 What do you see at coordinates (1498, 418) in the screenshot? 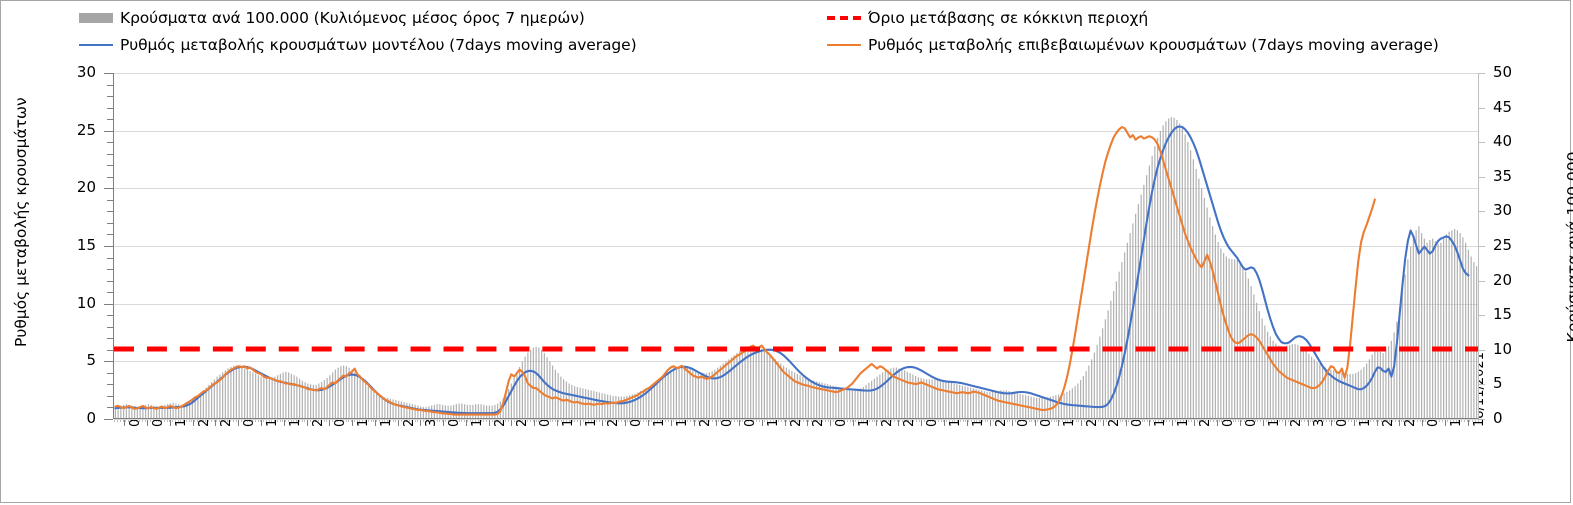
I see `y-axis-right-tick-label: 0` at bounding box center [1498, 418].